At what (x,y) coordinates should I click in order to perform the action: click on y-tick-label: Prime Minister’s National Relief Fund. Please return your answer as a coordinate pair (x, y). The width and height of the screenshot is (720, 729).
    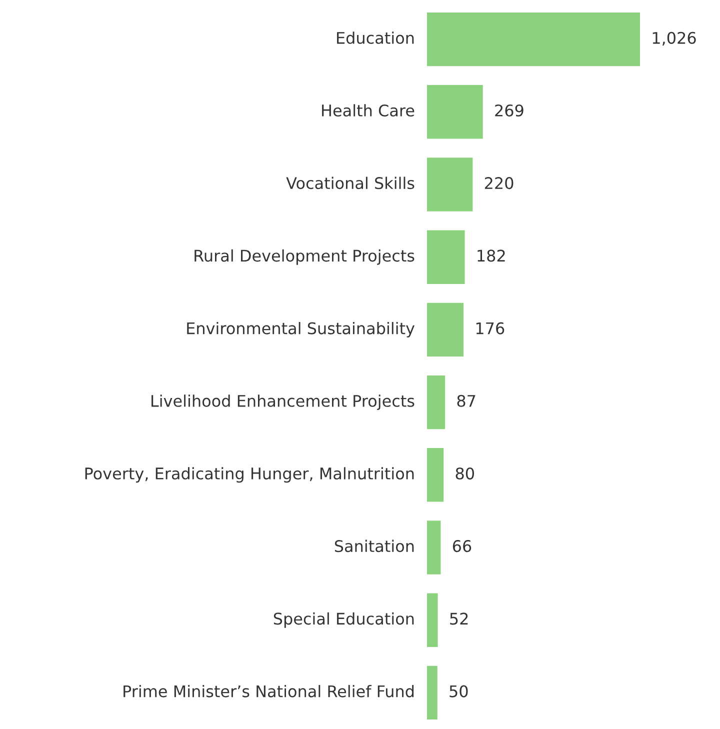
    Looking at the image, I should click on (269, 691).